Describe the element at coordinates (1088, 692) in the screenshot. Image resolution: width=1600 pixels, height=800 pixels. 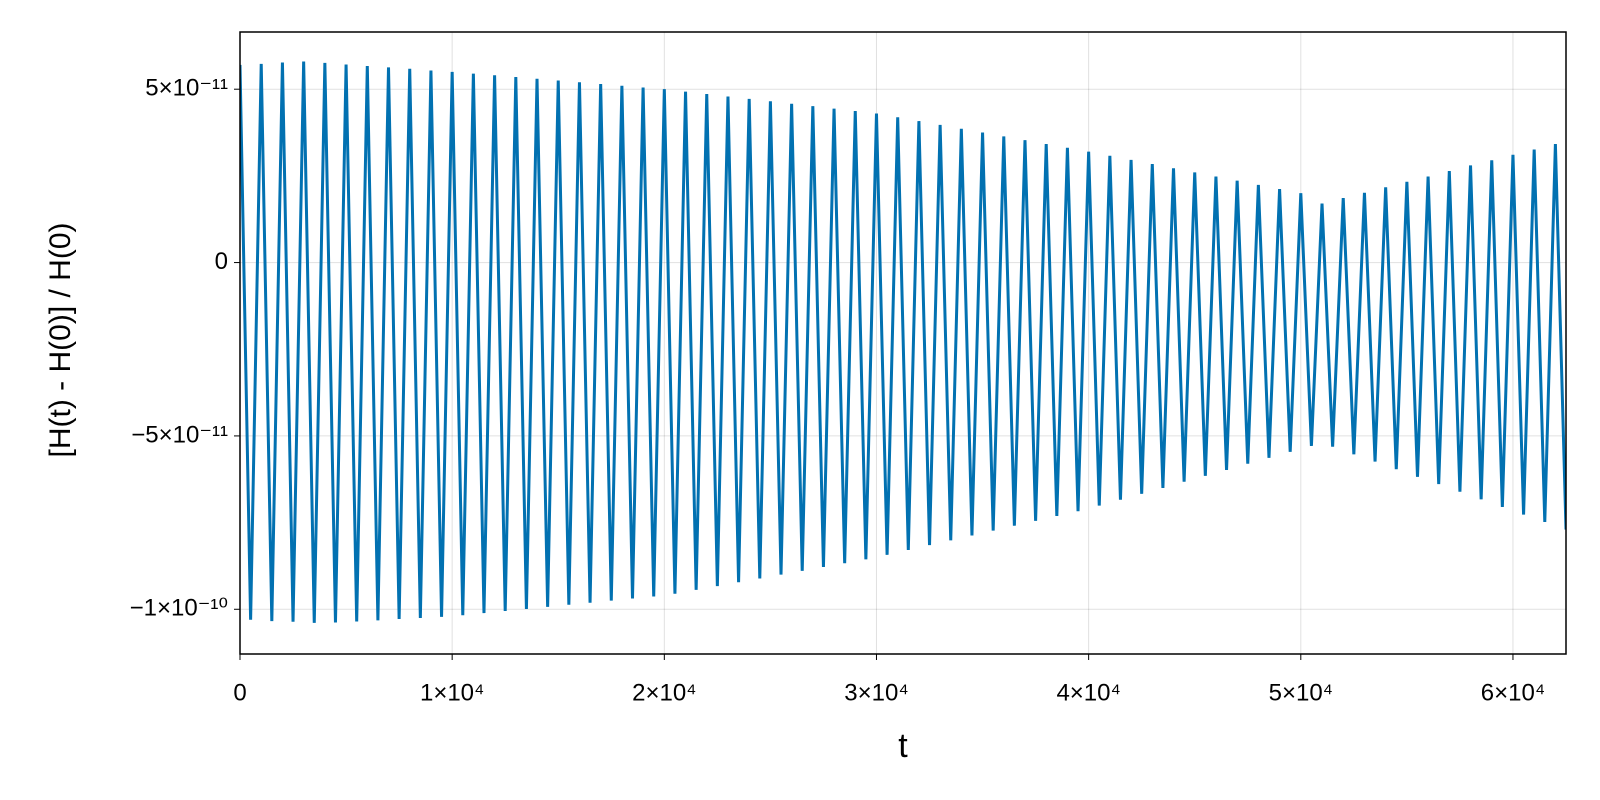
I see `x-tick-label: 4×10⁴` at that location.